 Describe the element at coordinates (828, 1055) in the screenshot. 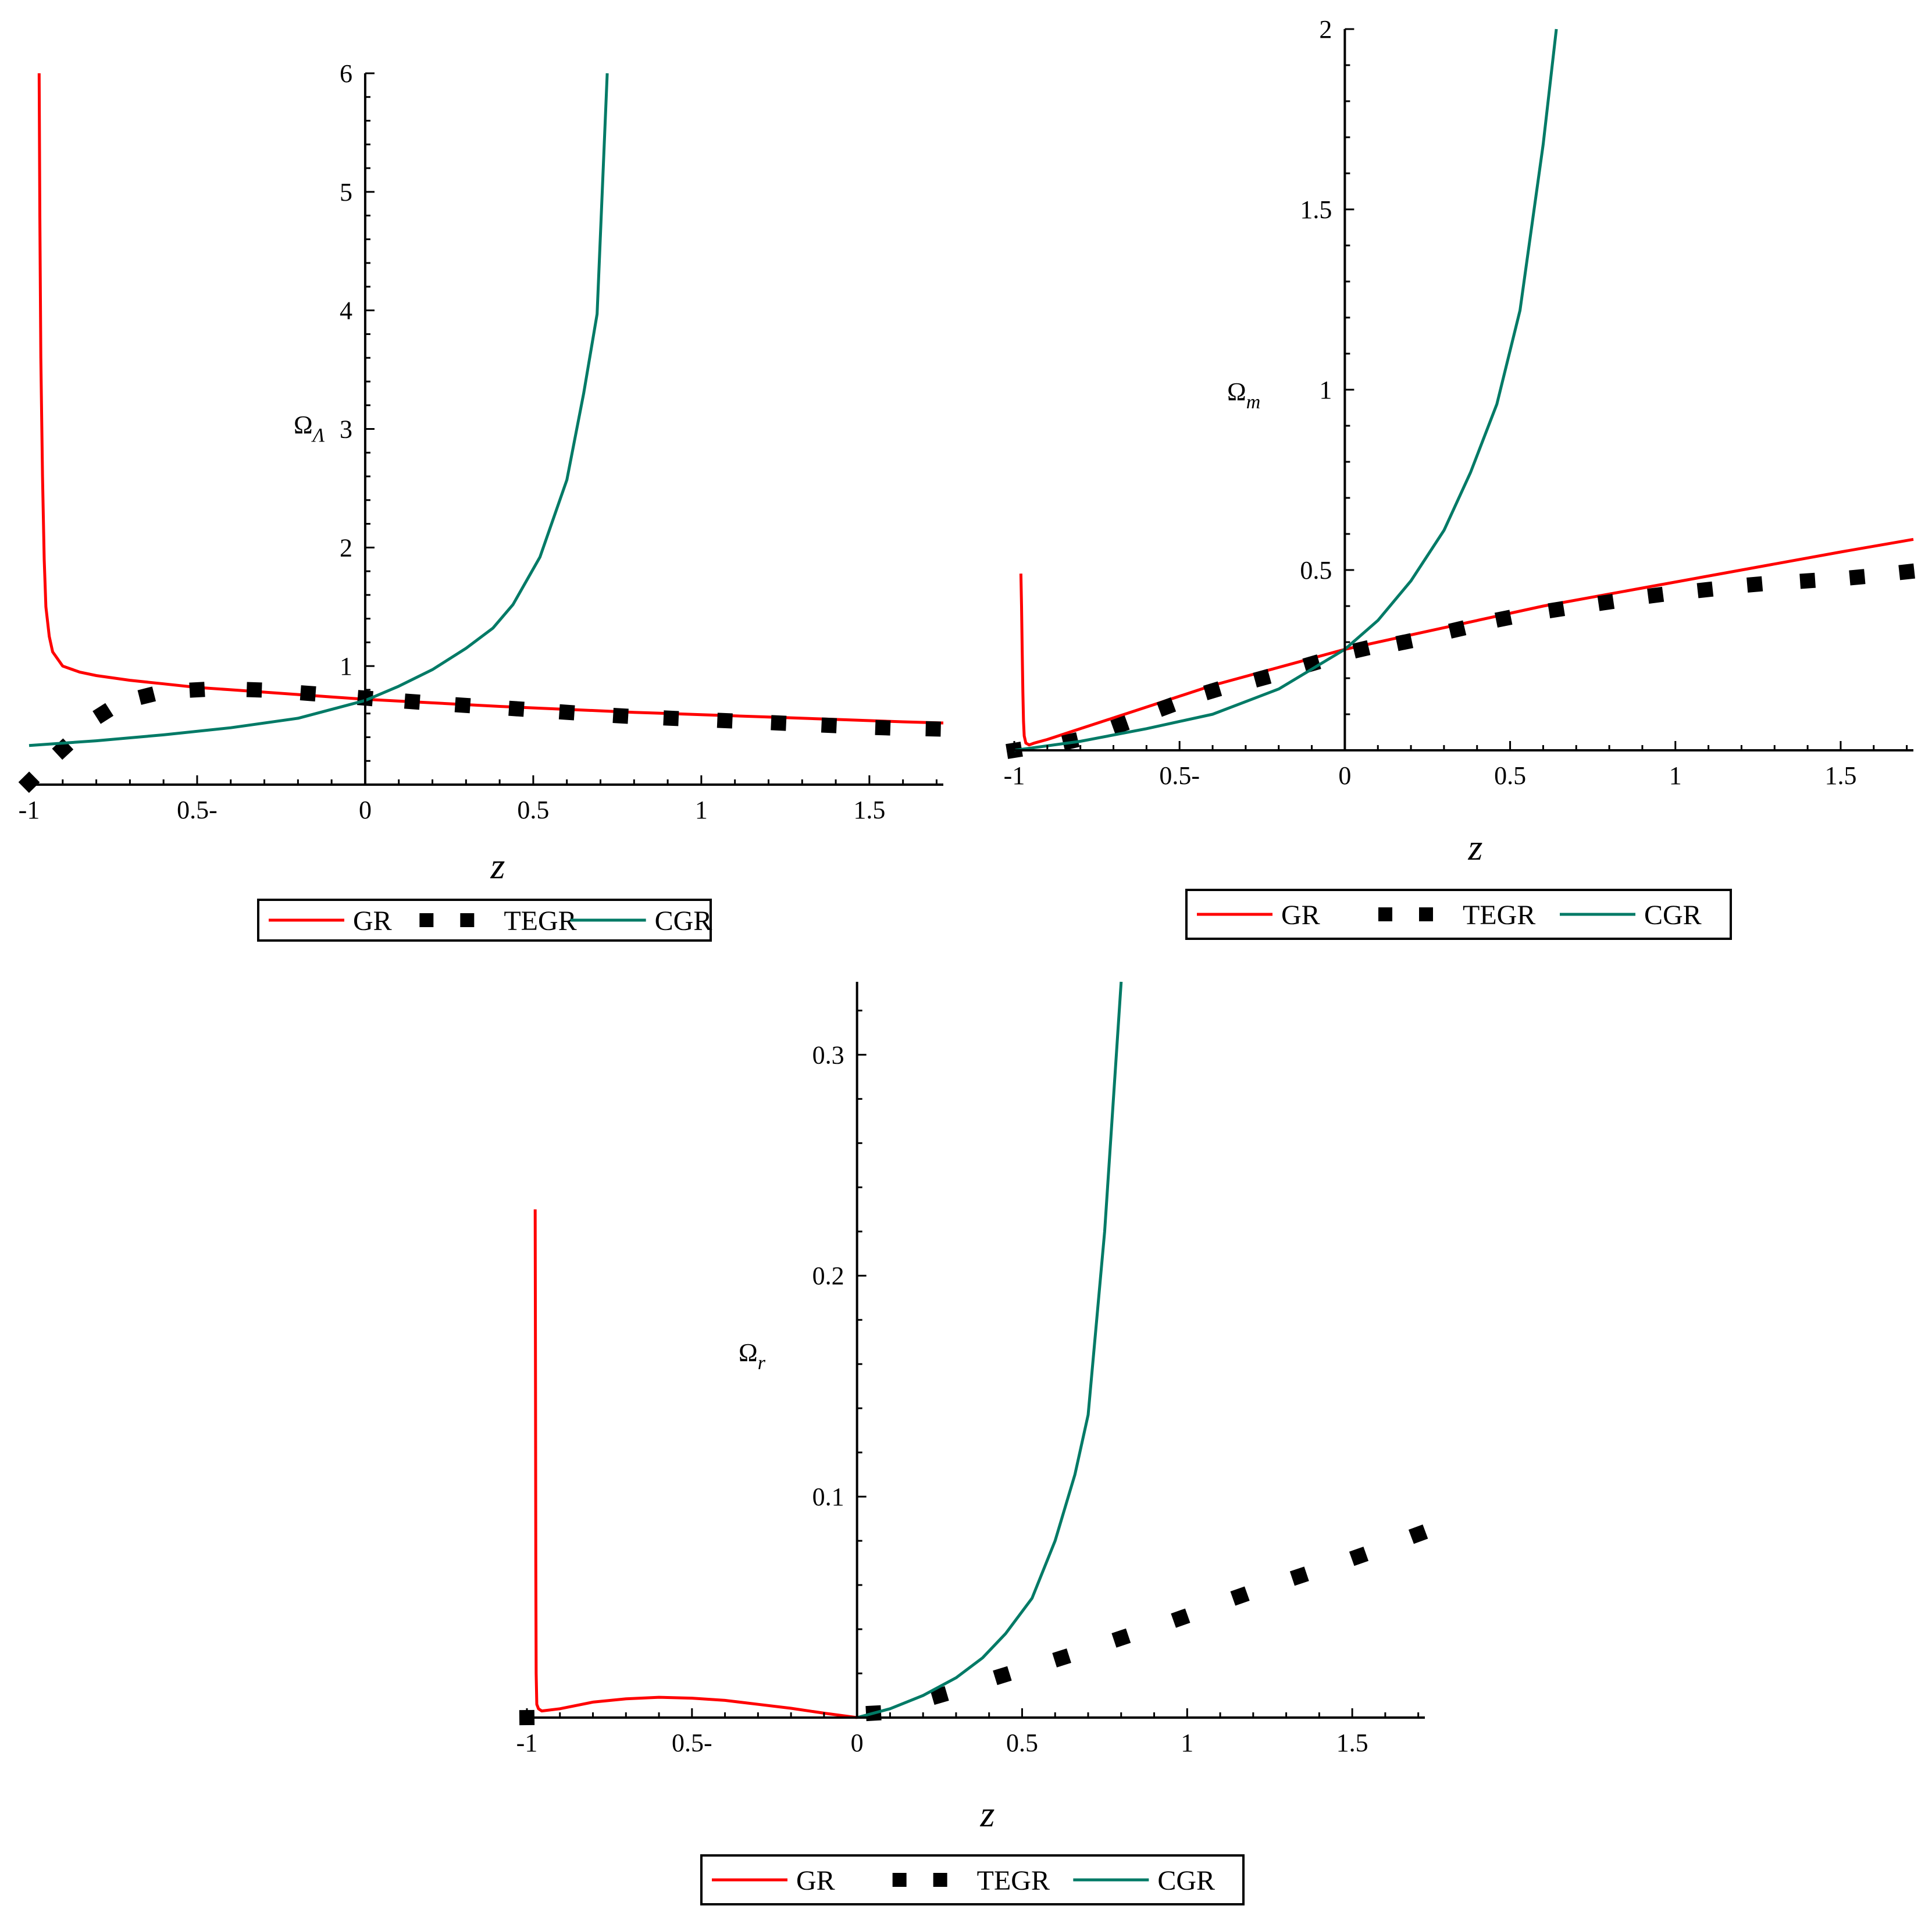

I see `y-tick-label: 0.3` at that location.